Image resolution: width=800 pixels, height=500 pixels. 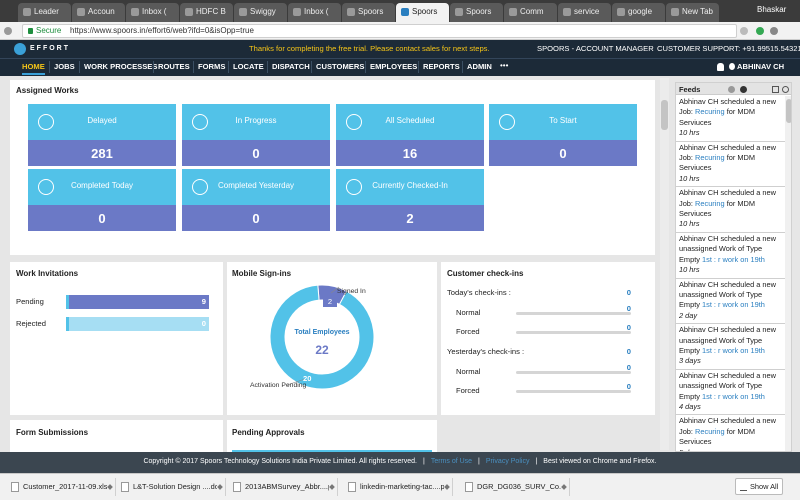 I want to click on feed-text: for MDM Serviuces, so click(x=717, y=117).